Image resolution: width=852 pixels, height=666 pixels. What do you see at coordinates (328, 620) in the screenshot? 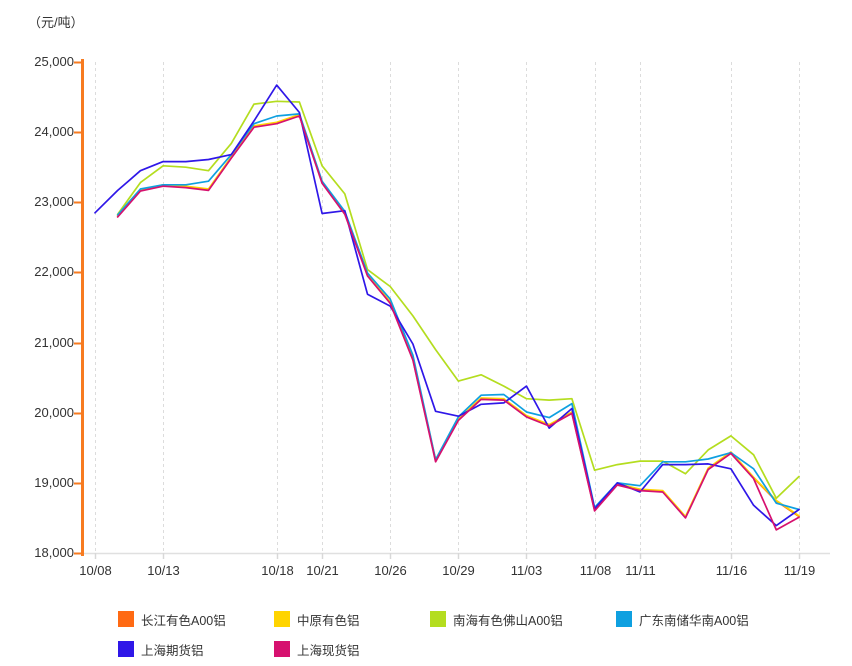
I see `legend-item-label: 中原有色铝` at bounding box center [328, 620].